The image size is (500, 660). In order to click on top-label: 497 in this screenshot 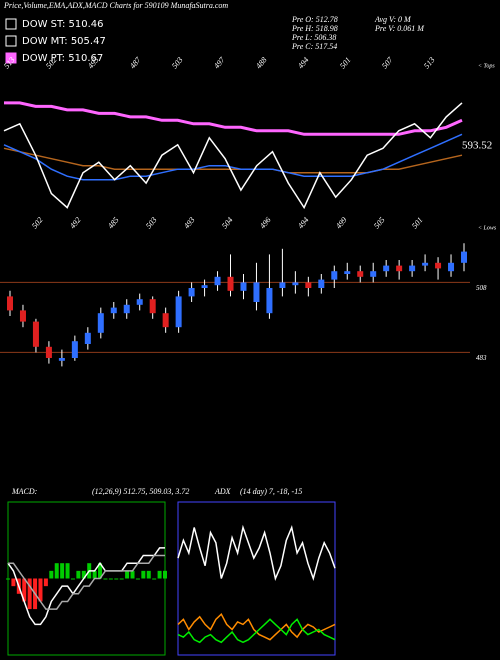, I will do `click(219, 63)`.